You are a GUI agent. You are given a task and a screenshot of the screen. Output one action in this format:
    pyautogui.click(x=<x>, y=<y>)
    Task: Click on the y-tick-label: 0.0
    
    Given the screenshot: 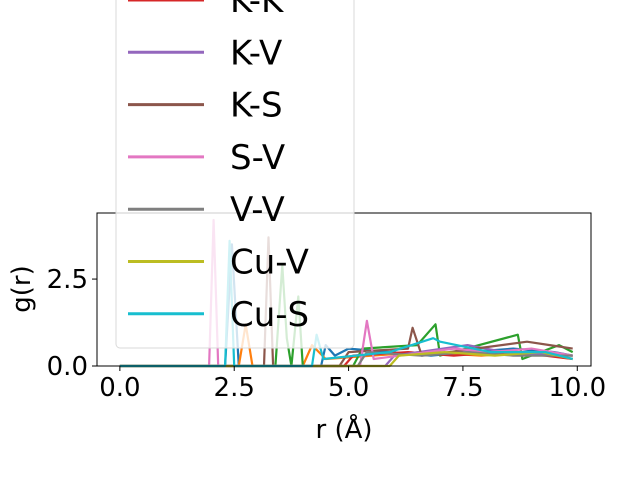 What is the action you would take?
    pyautogui.click(x=67, y=367)
    